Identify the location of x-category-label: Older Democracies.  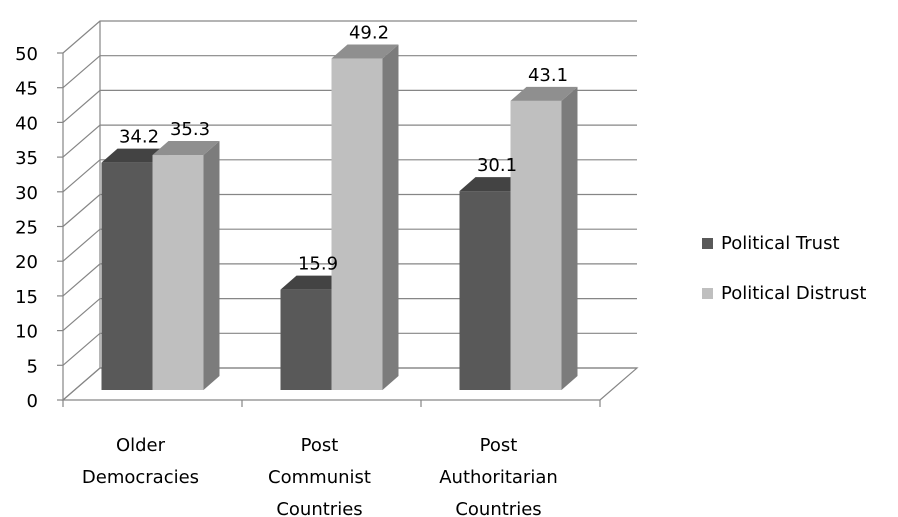
(140, 461).